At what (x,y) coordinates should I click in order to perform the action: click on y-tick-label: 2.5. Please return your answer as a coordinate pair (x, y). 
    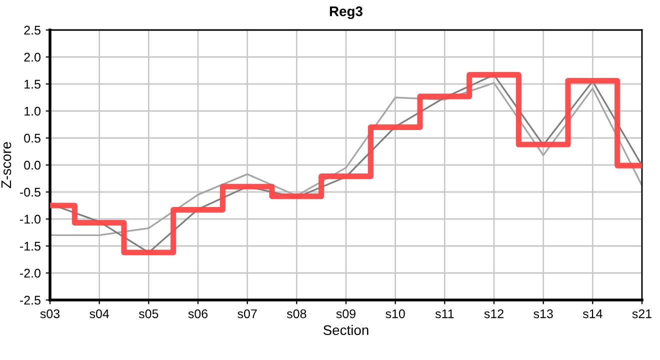
    Looking at the image, I should click on (32, 30).